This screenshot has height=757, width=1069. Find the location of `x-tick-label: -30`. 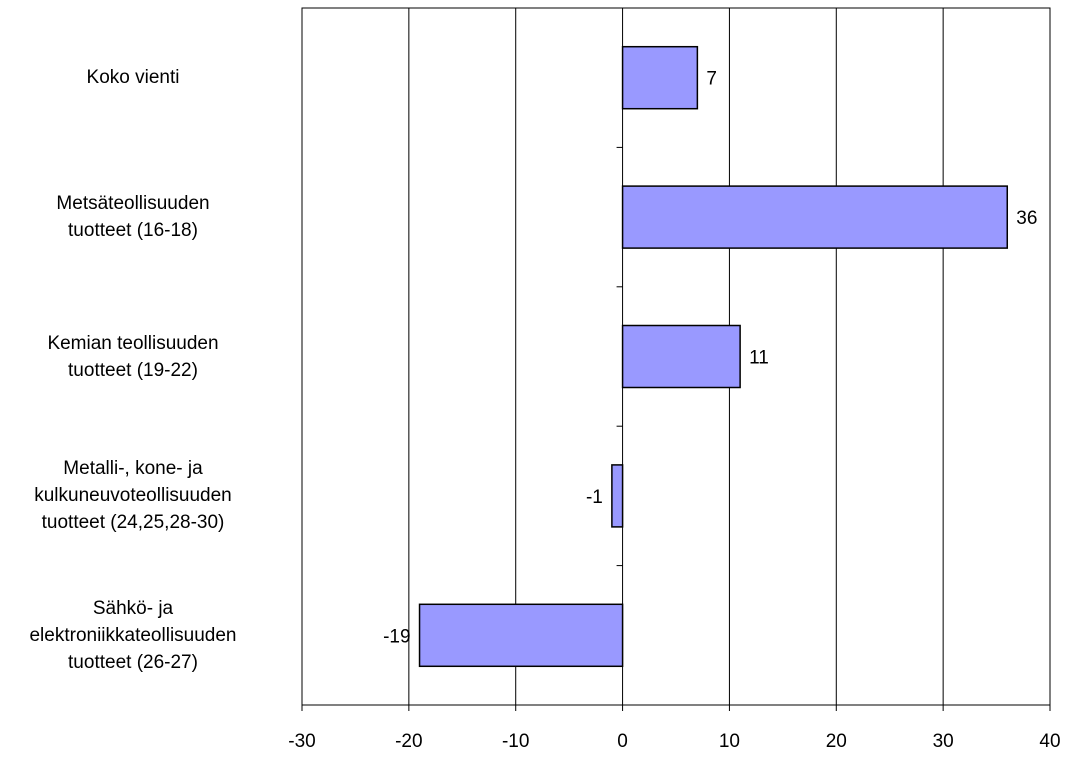

x-tick-label: -30 is located at coordinates (301, 741).